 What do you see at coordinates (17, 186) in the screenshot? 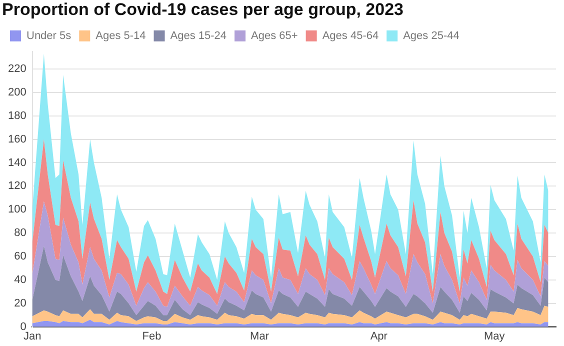
I see `y-tick-label: 120` at bounding box center [17, 186].